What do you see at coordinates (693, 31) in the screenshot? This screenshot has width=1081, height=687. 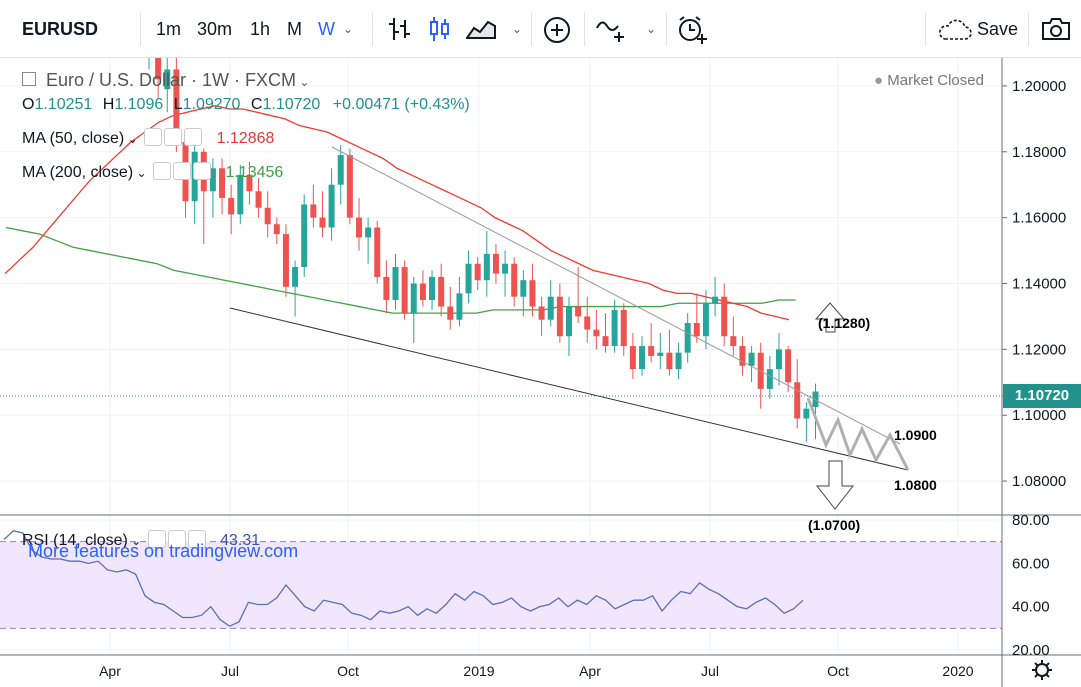 I see `alert-clock-icon` at bounding box center [693, 31].